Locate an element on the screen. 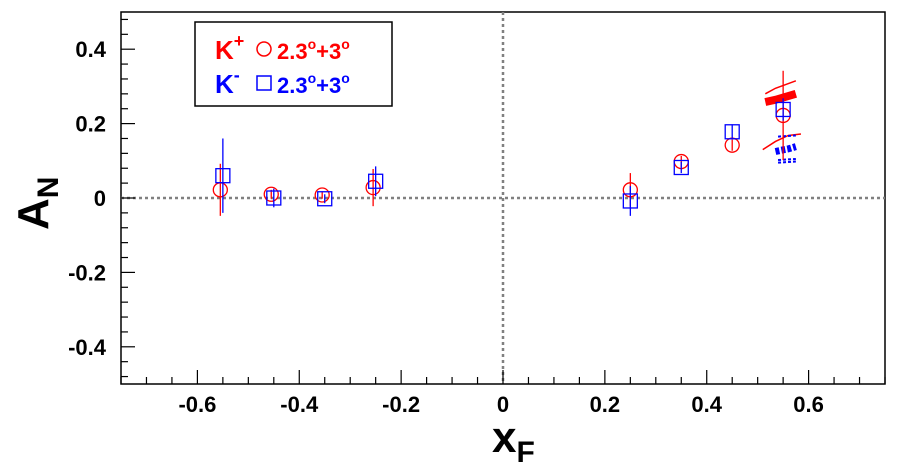 This screenshot has width=905, height=466. svg-text: K- is located at coordinates (227, 82).